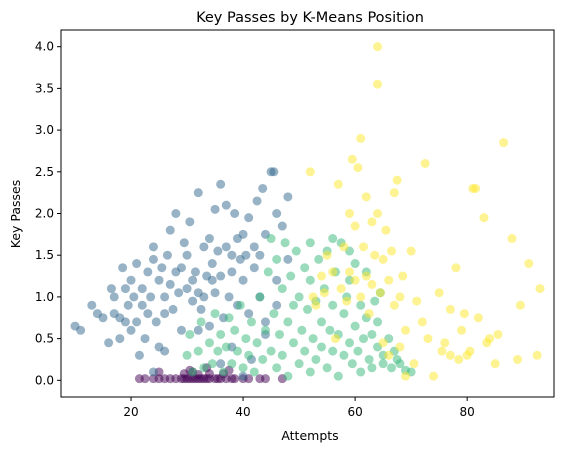 The height and width of the screenshot is (453, 567). I want to click on y-axis: 0.0 0.5 1.0 1.5 2.0 2.5 3.0 3.5 4.0, so click(48, 213).